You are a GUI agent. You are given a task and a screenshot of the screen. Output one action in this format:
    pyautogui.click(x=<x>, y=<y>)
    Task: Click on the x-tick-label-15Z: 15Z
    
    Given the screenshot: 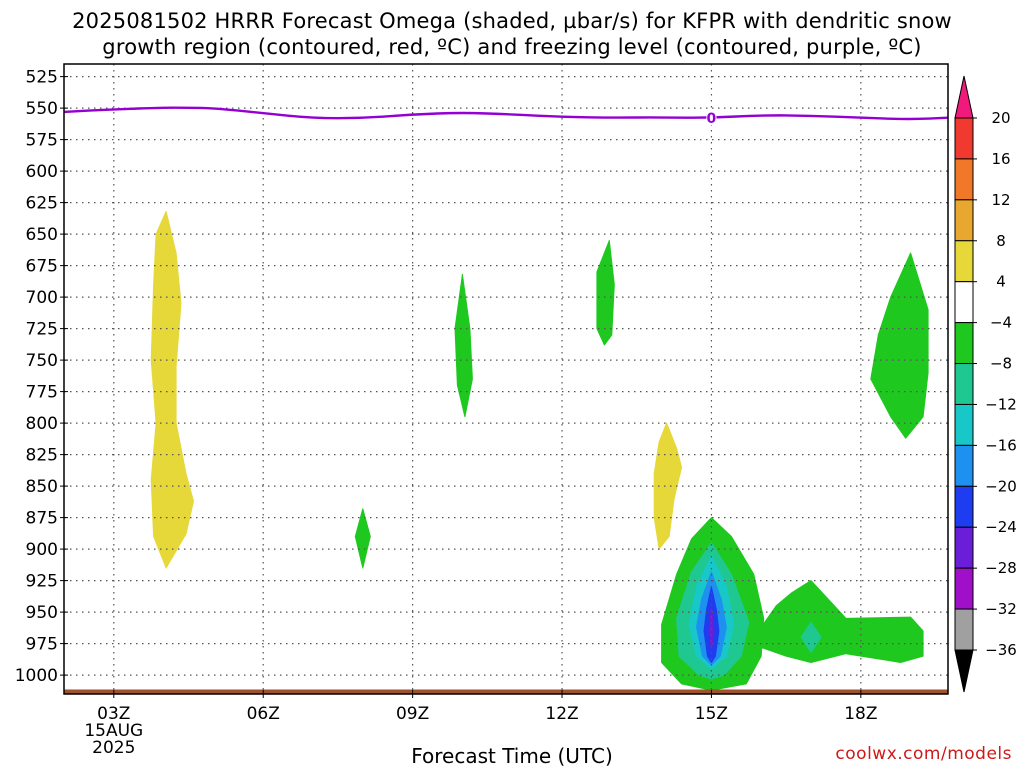 What is the action you would take?
    pyautogui.click(x=711, y=714)
    